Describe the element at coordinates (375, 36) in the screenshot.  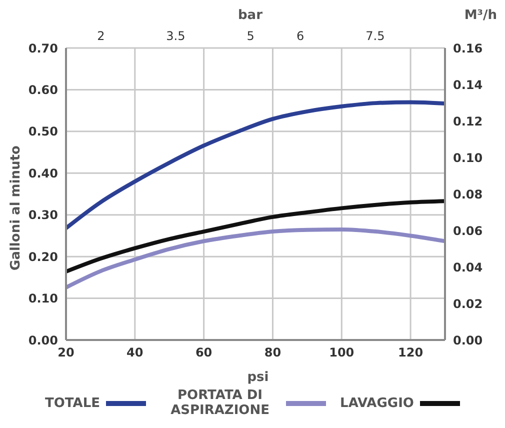
I see `x2-tick-label: 7.5` at that location.